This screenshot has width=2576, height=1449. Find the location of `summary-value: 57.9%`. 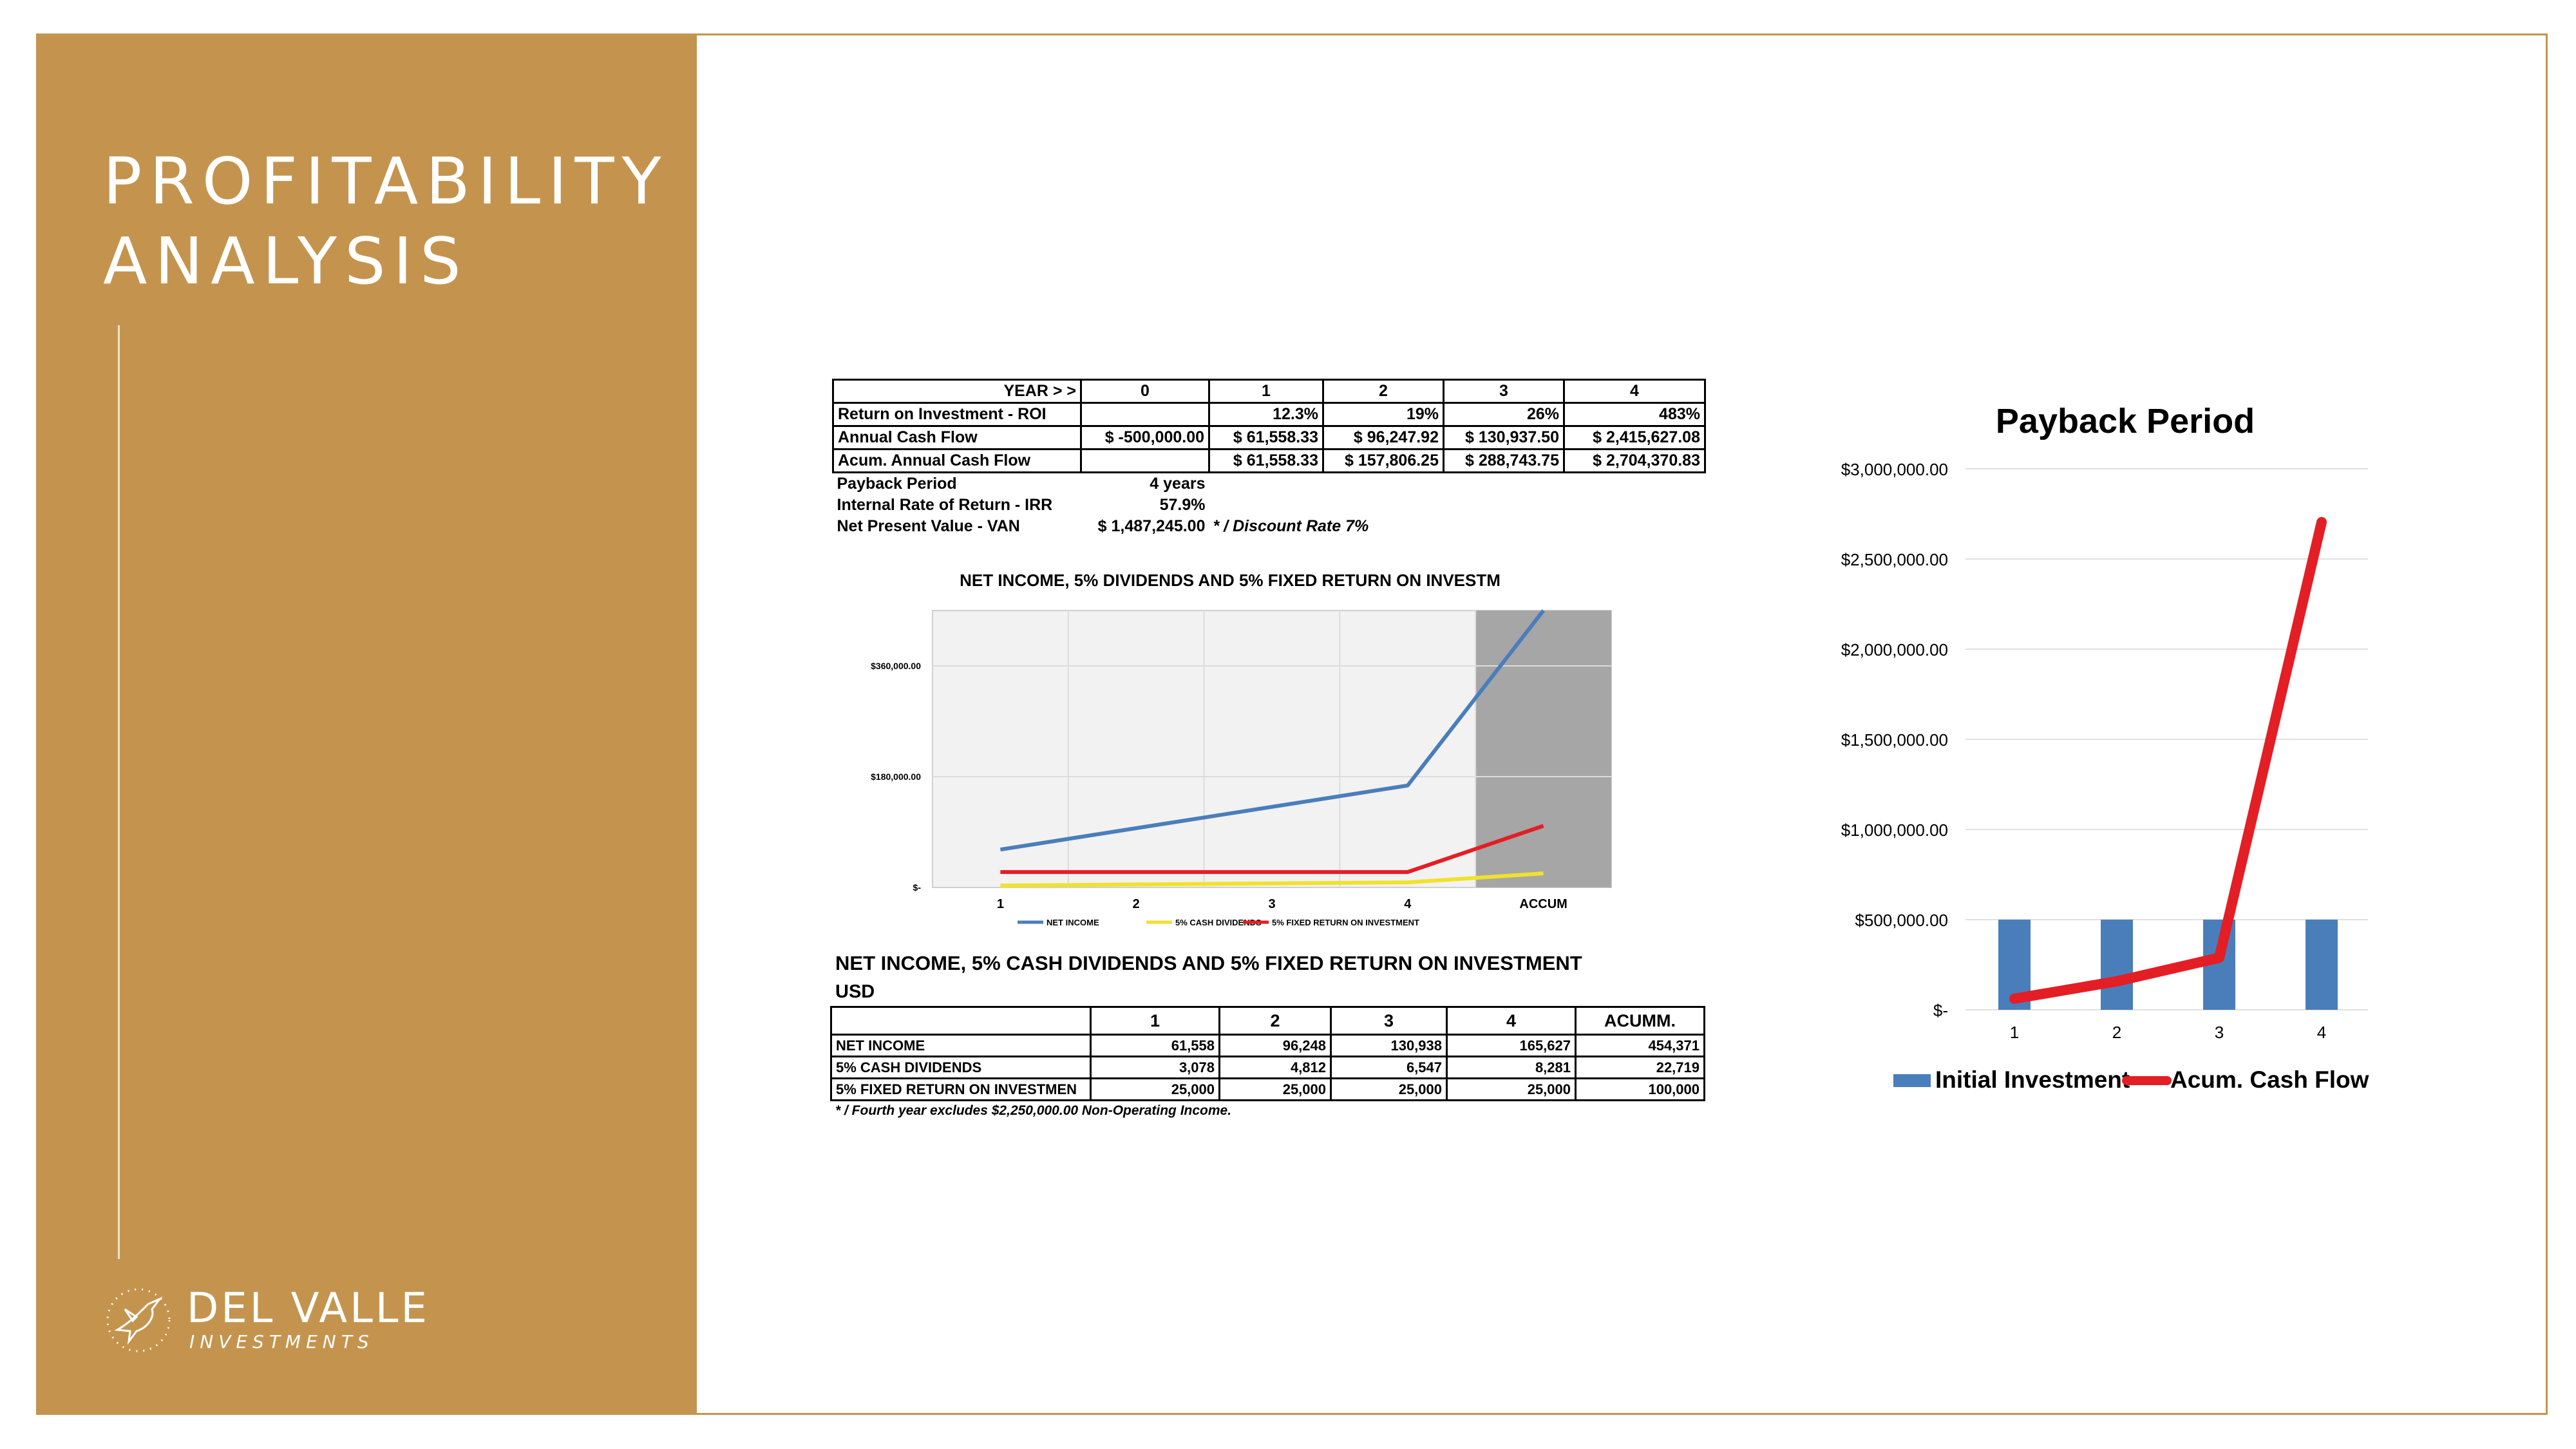

summary-value: 57.9% is located at coordinates (1182, 505).